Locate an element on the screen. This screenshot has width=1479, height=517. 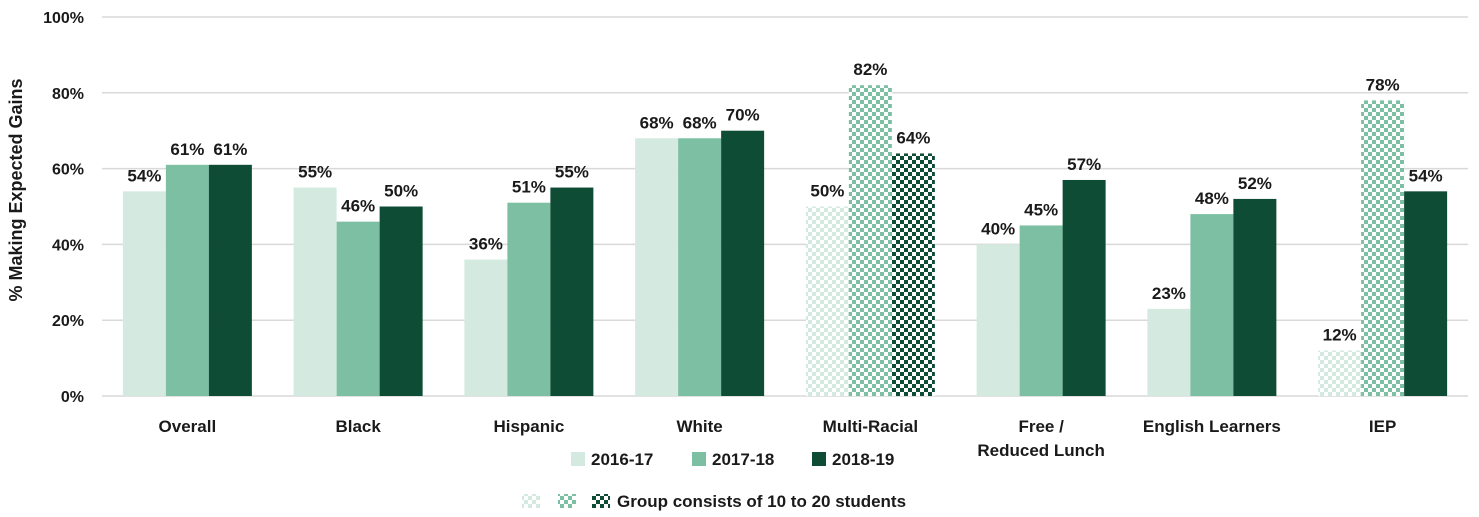
x-category-label: Black is located at coordinates (358, 426).